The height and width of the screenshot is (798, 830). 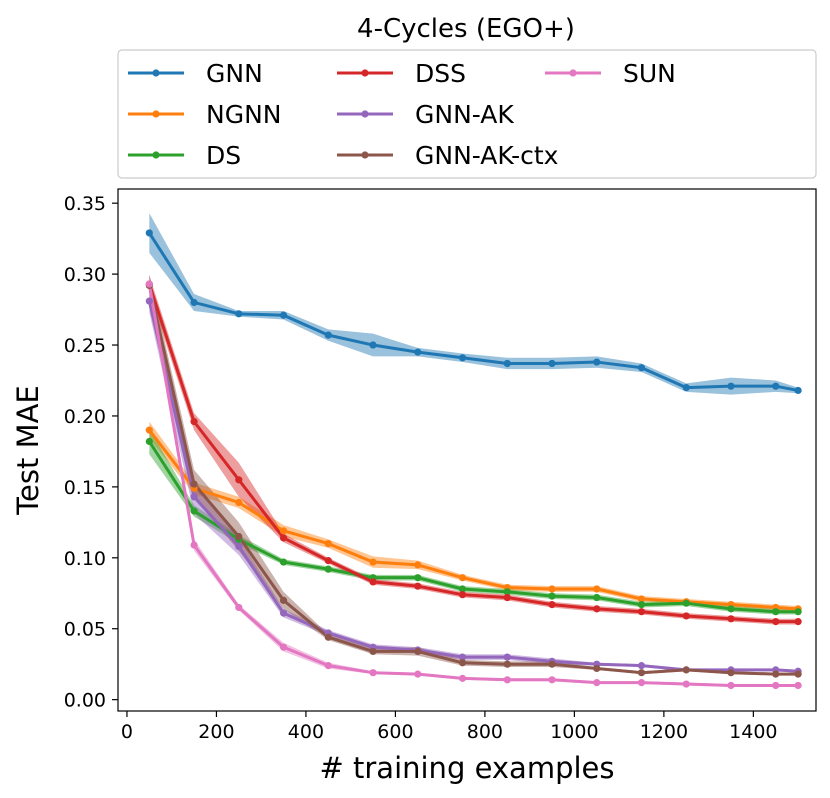 I want to click on y-tick-label-0-20: 0.20, so click(x=85, y=417).